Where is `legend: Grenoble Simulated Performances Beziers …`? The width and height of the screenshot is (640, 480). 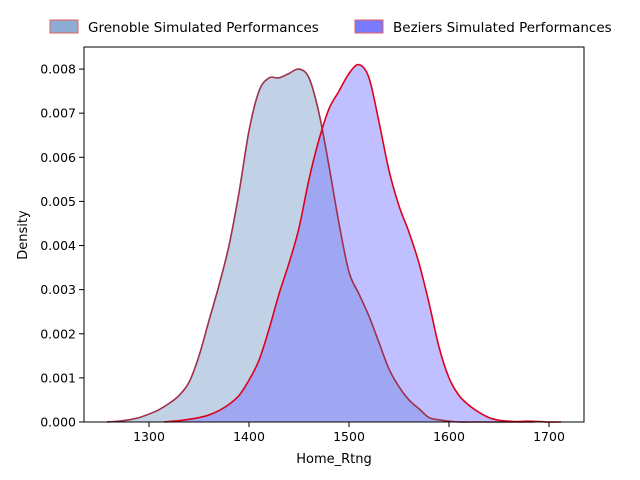 legend: Grenoble Simulated Performances Beziers … is located at coordinates (330, 27).